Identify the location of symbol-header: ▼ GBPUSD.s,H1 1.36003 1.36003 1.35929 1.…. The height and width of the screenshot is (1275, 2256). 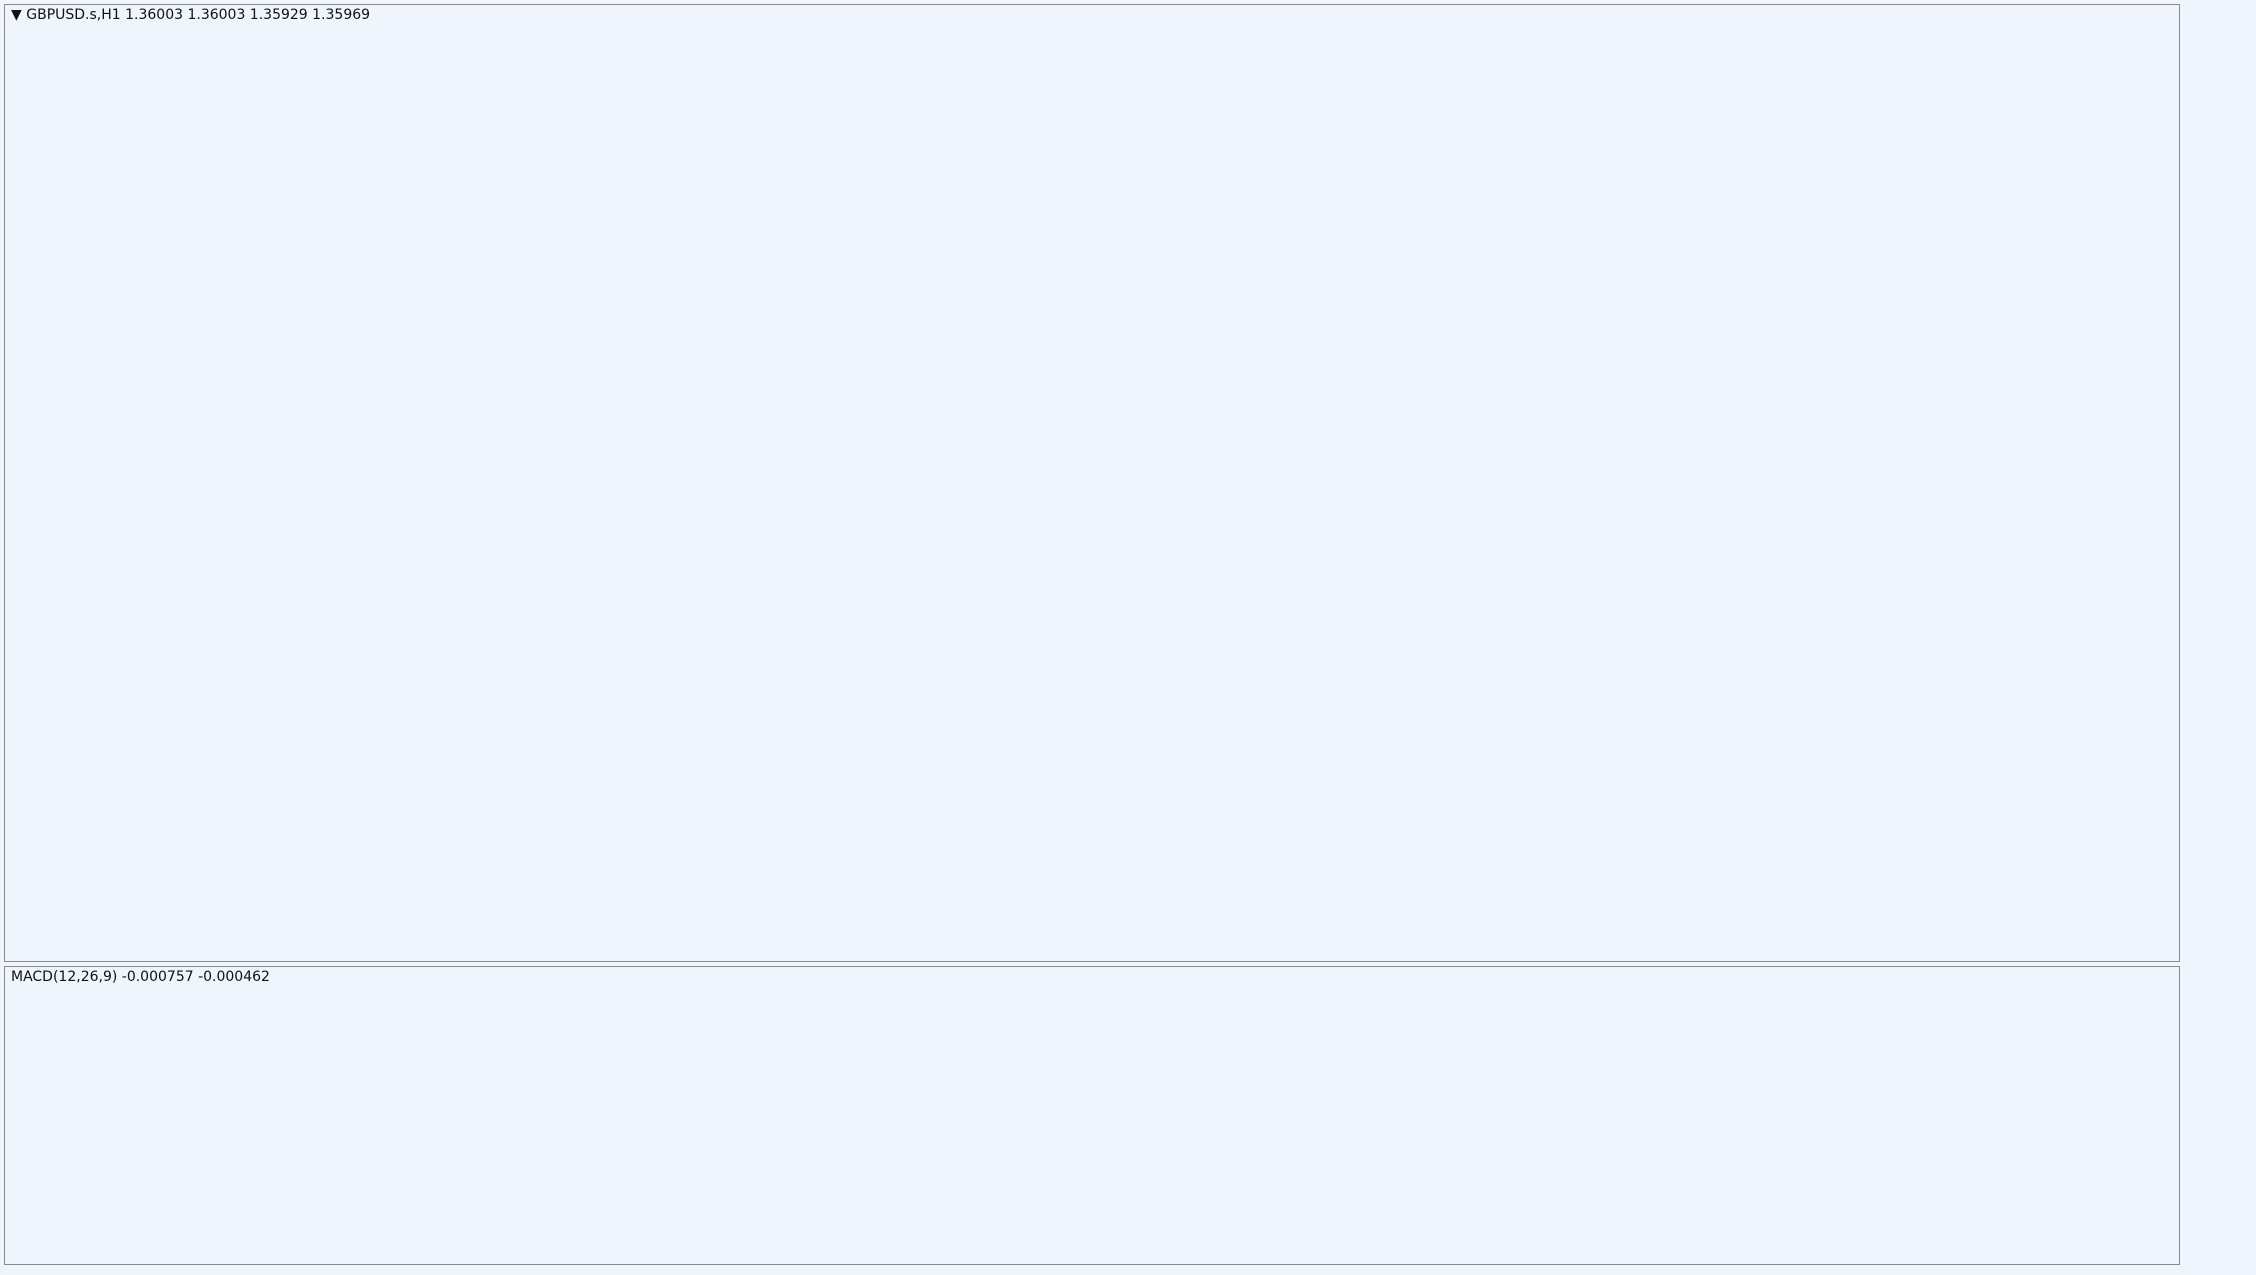
(190, 15).